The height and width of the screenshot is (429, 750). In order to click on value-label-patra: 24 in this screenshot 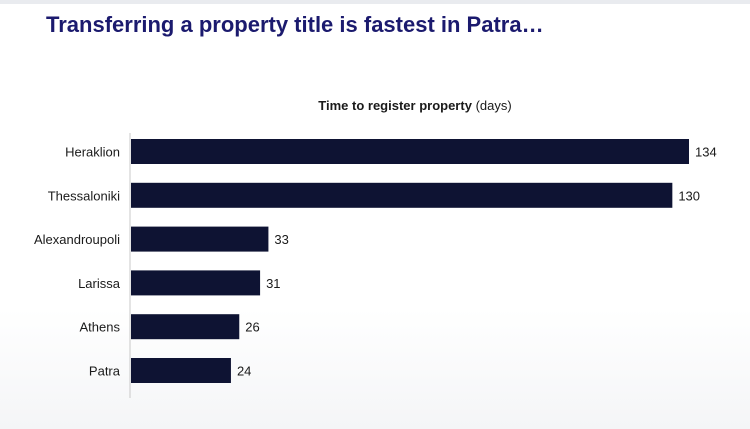, I will do `click(244, 371)`.